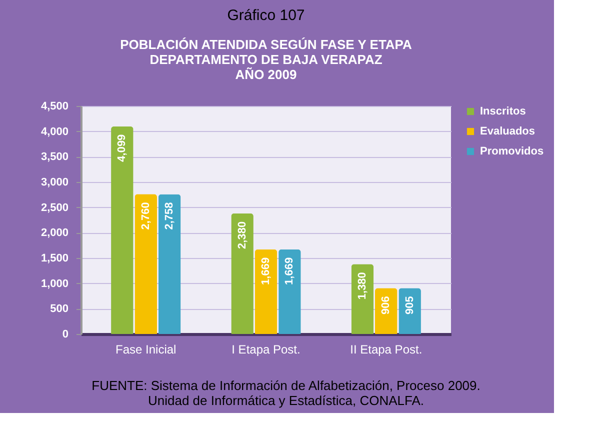 This screenshot has width=590, height=443. Describe the element at coordinates (54, 258) in the screenshot. I see `y-tick-label: 1,500` at that location.